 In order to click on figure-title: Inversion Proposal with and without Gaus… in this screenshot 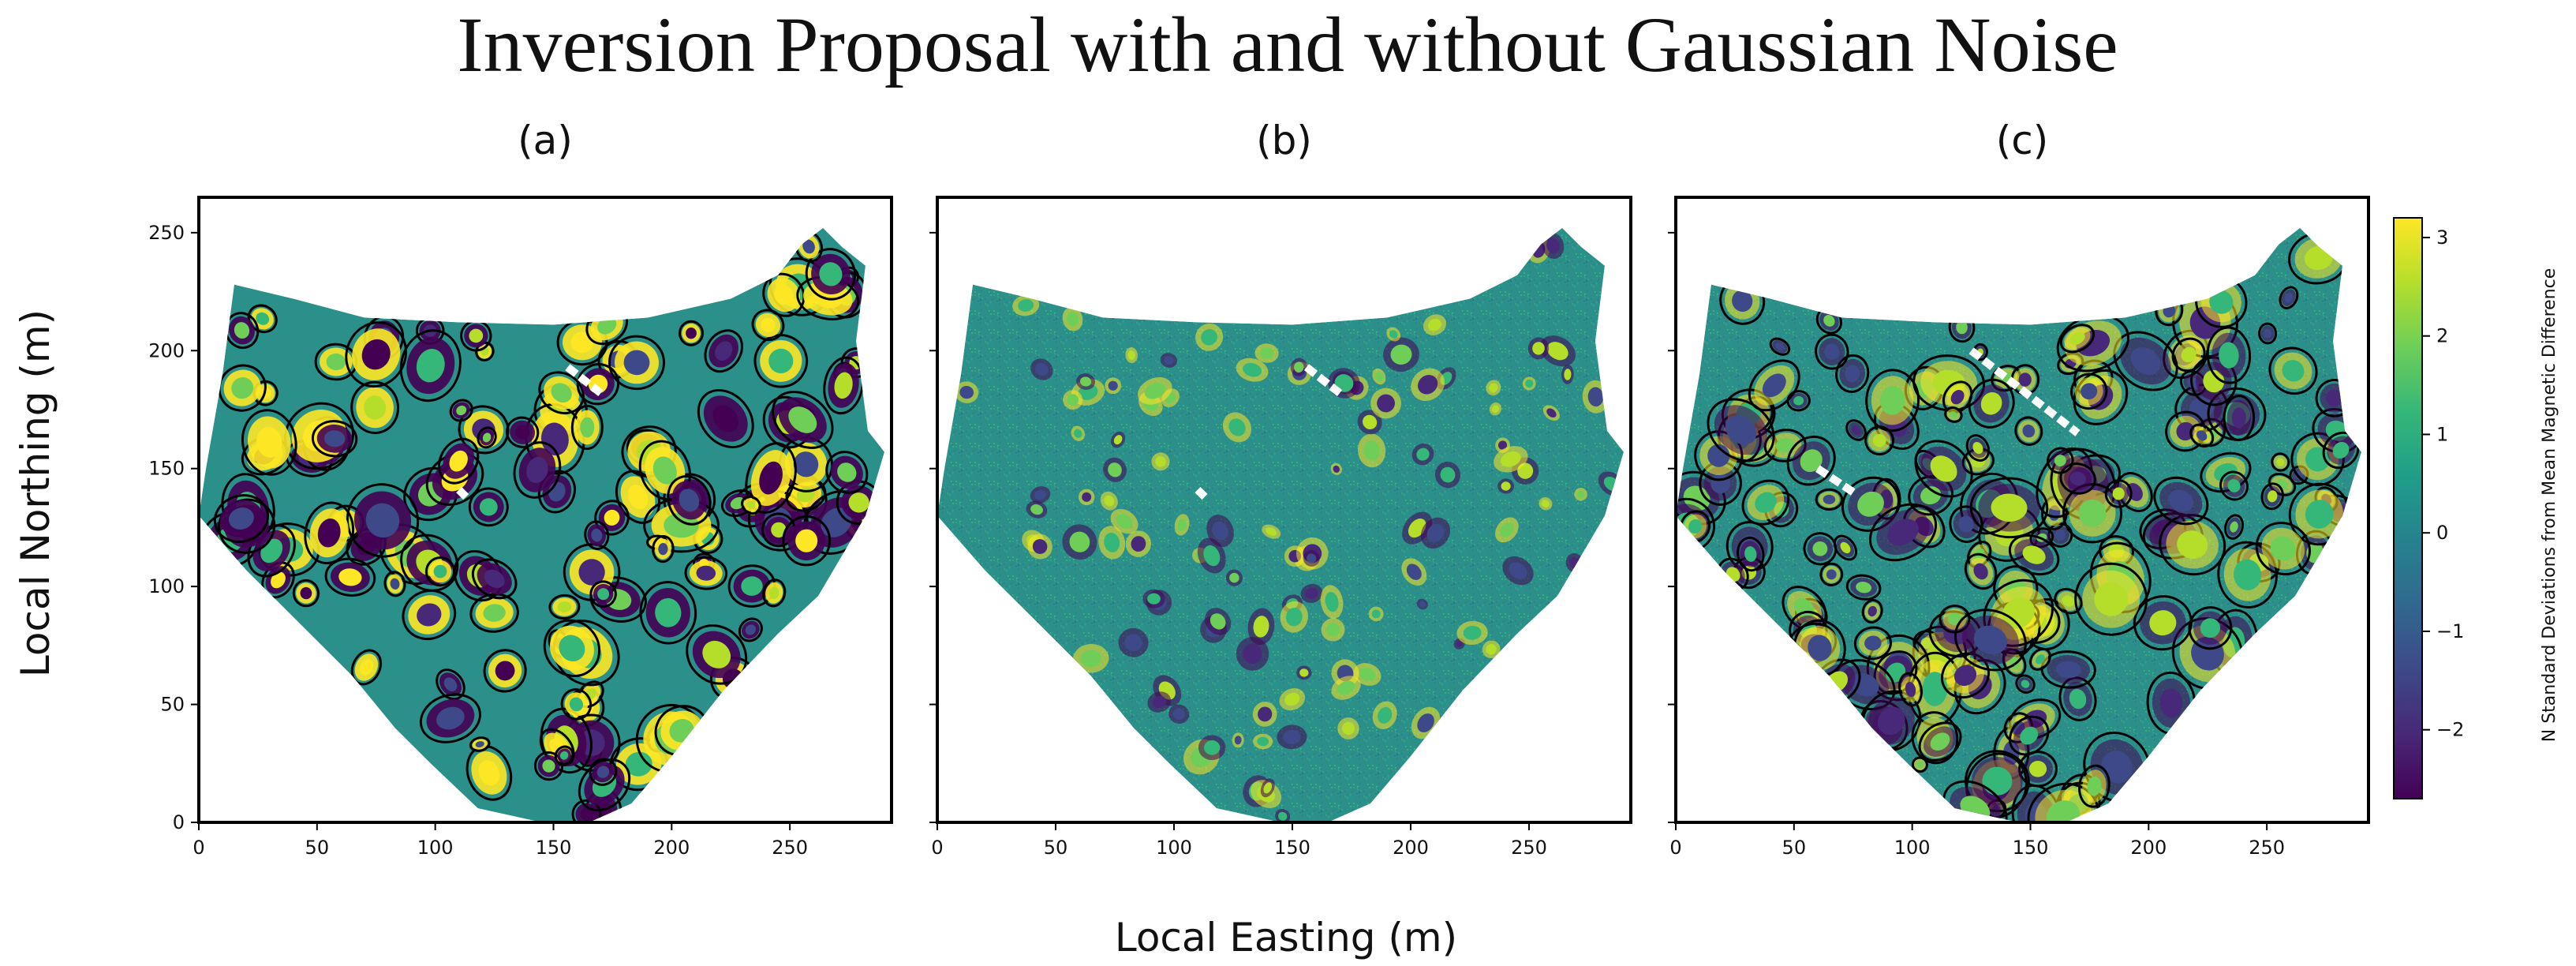, I will do `click(1287, 44)`.